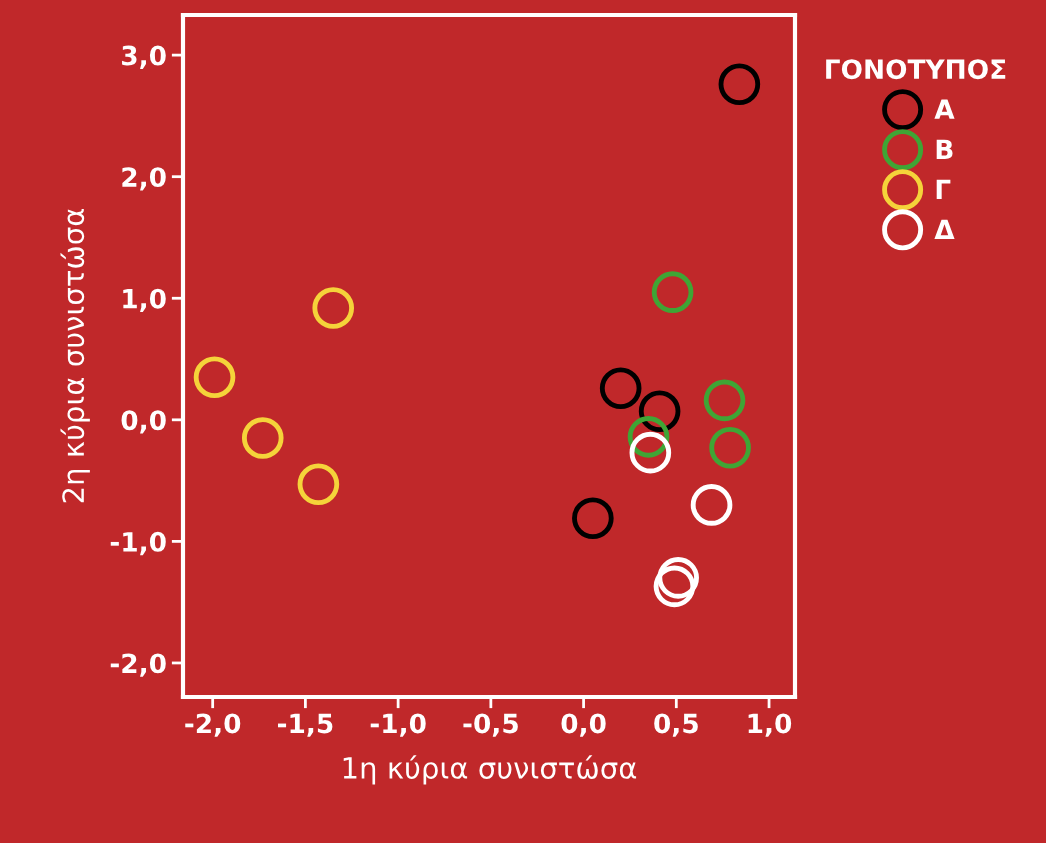 The height and width of the screenshot is (843, 1046). I want to click on y-axis-title: 2η κύρια συνιστώσα, so click(75, 355).